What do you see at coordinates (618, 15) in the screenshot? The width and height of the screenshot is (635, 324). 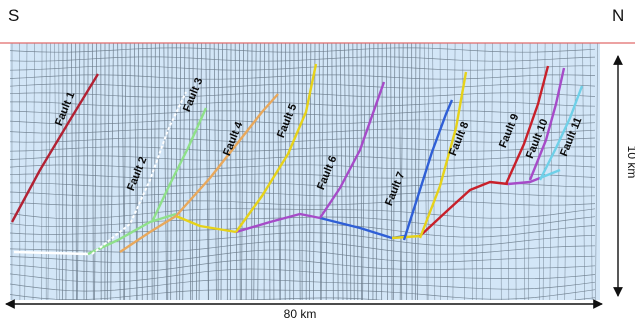 I see `north-label: N` at bounding box center [618, 15].